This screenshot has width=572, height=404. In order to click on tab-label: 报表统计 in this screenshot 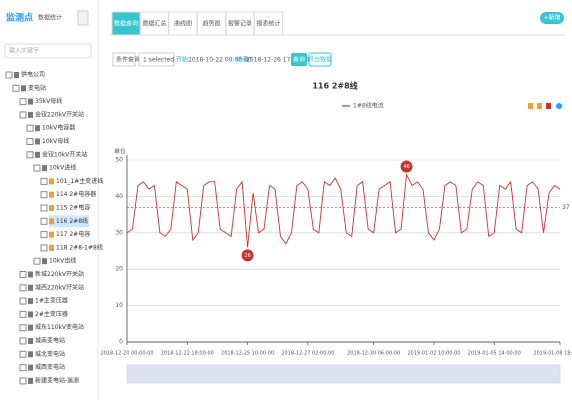, I will do `click(268, 24)`.